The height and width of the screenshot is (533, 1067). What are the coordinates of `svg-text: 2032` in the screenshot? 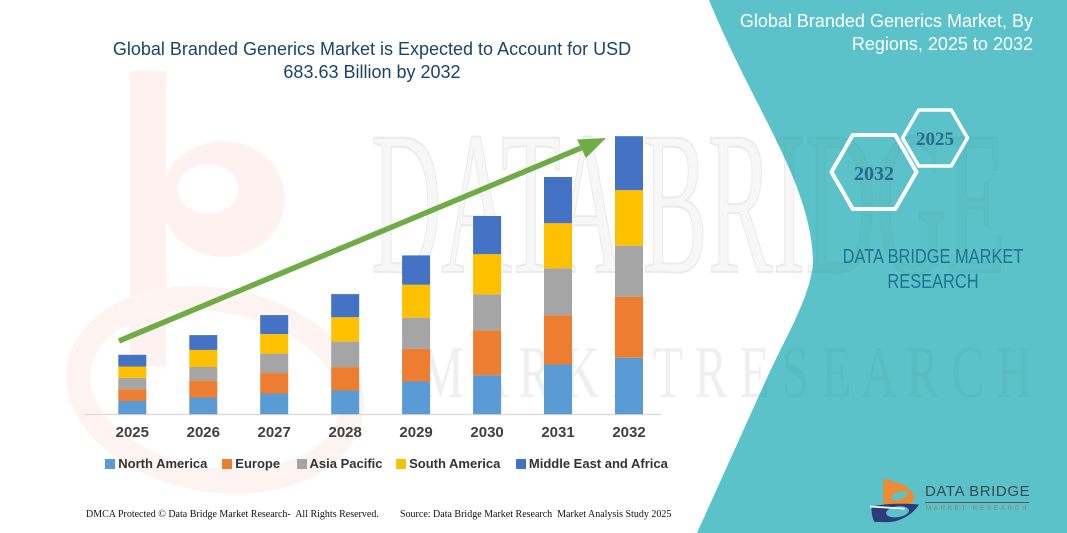 It's located at (874, 174).